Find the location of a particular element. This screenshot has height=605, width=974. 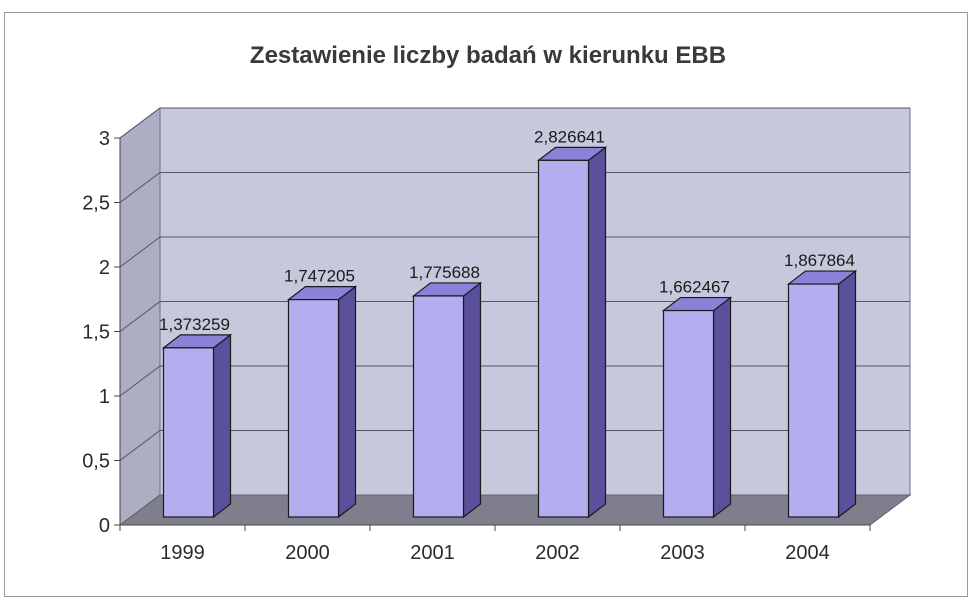

y-tick-label: 1,5 is located at coordinates (96, 333).